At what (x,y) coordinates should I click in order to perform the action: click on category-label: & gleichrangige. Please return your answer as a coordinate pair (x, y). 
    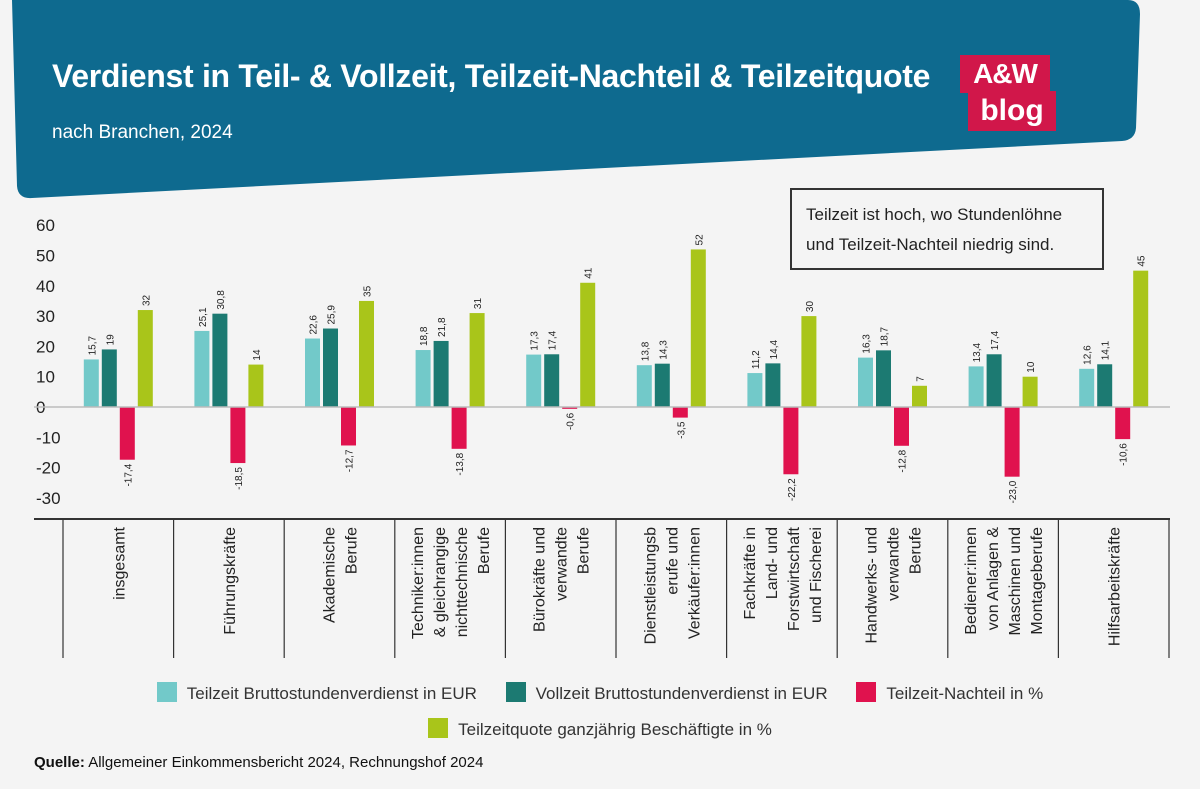
    Looking at the image, I should click on (440, 582).